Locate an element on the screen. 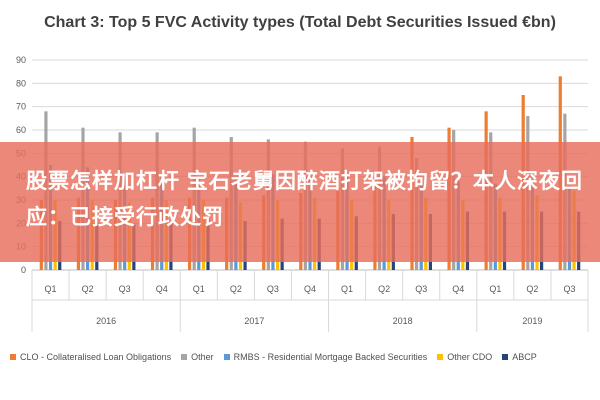  y-tick-label: 80 is located at coordinates (21, 83).